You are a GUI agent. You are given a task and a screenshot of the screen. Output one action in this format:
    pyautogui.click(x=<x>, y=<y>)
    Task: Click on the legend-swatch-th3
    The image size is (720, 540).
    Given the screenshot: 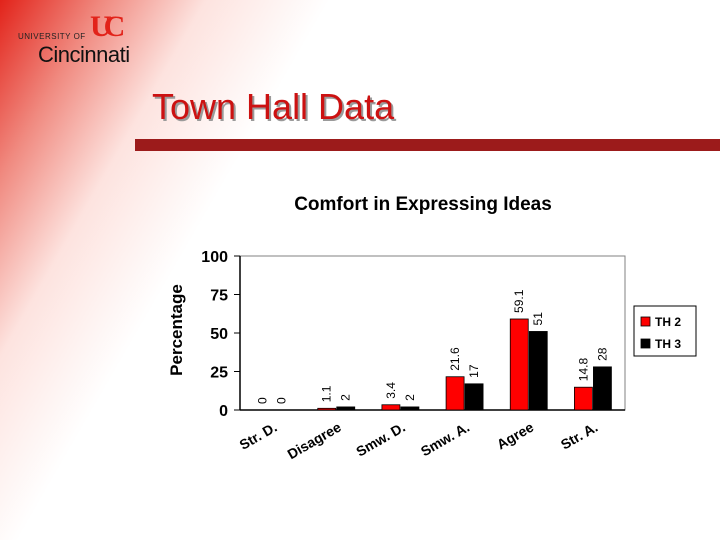 What is the action you would take?
    pyautogui.click(x=645, y=343)
    